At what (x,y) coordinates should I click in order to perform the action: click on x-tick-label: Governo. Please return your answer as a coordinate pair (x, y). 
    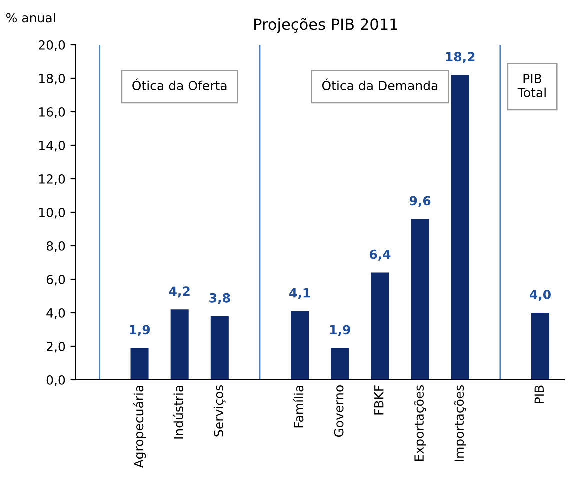
    Looking at the image, I should click on (339, 412).